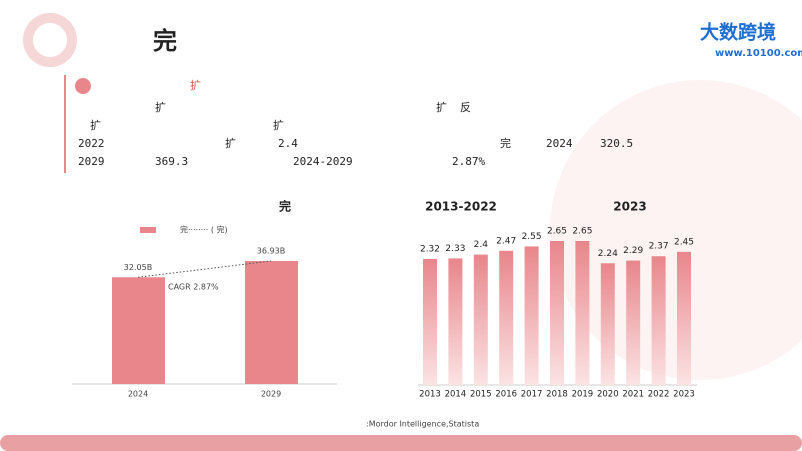 This screenshot has height=451, width=802. Describe the element at coordinates (465, 107) in the screenshot. I see `text: 反` at that location.